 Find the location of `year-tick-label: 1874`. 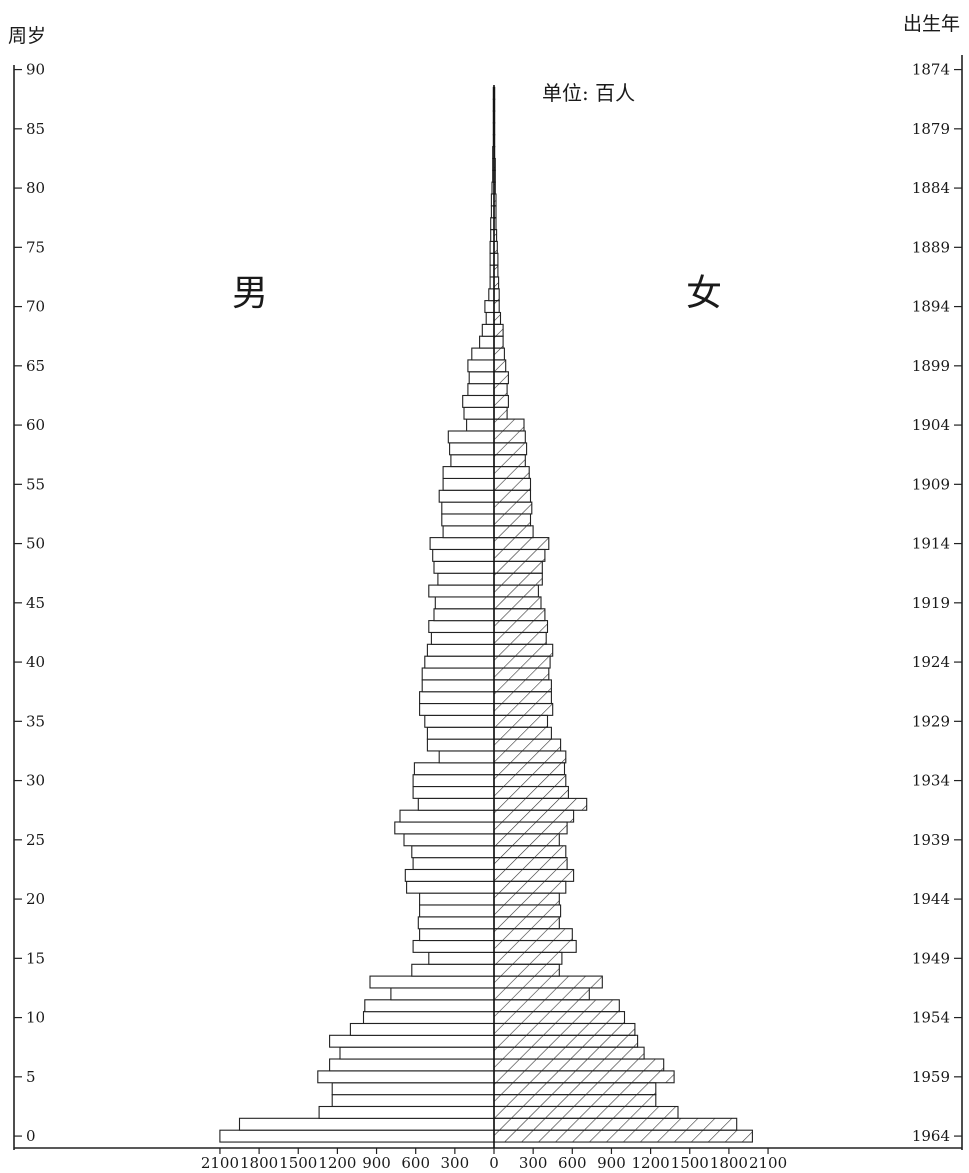

year-tick-label: 1874 is located at coordinates (931, 70).